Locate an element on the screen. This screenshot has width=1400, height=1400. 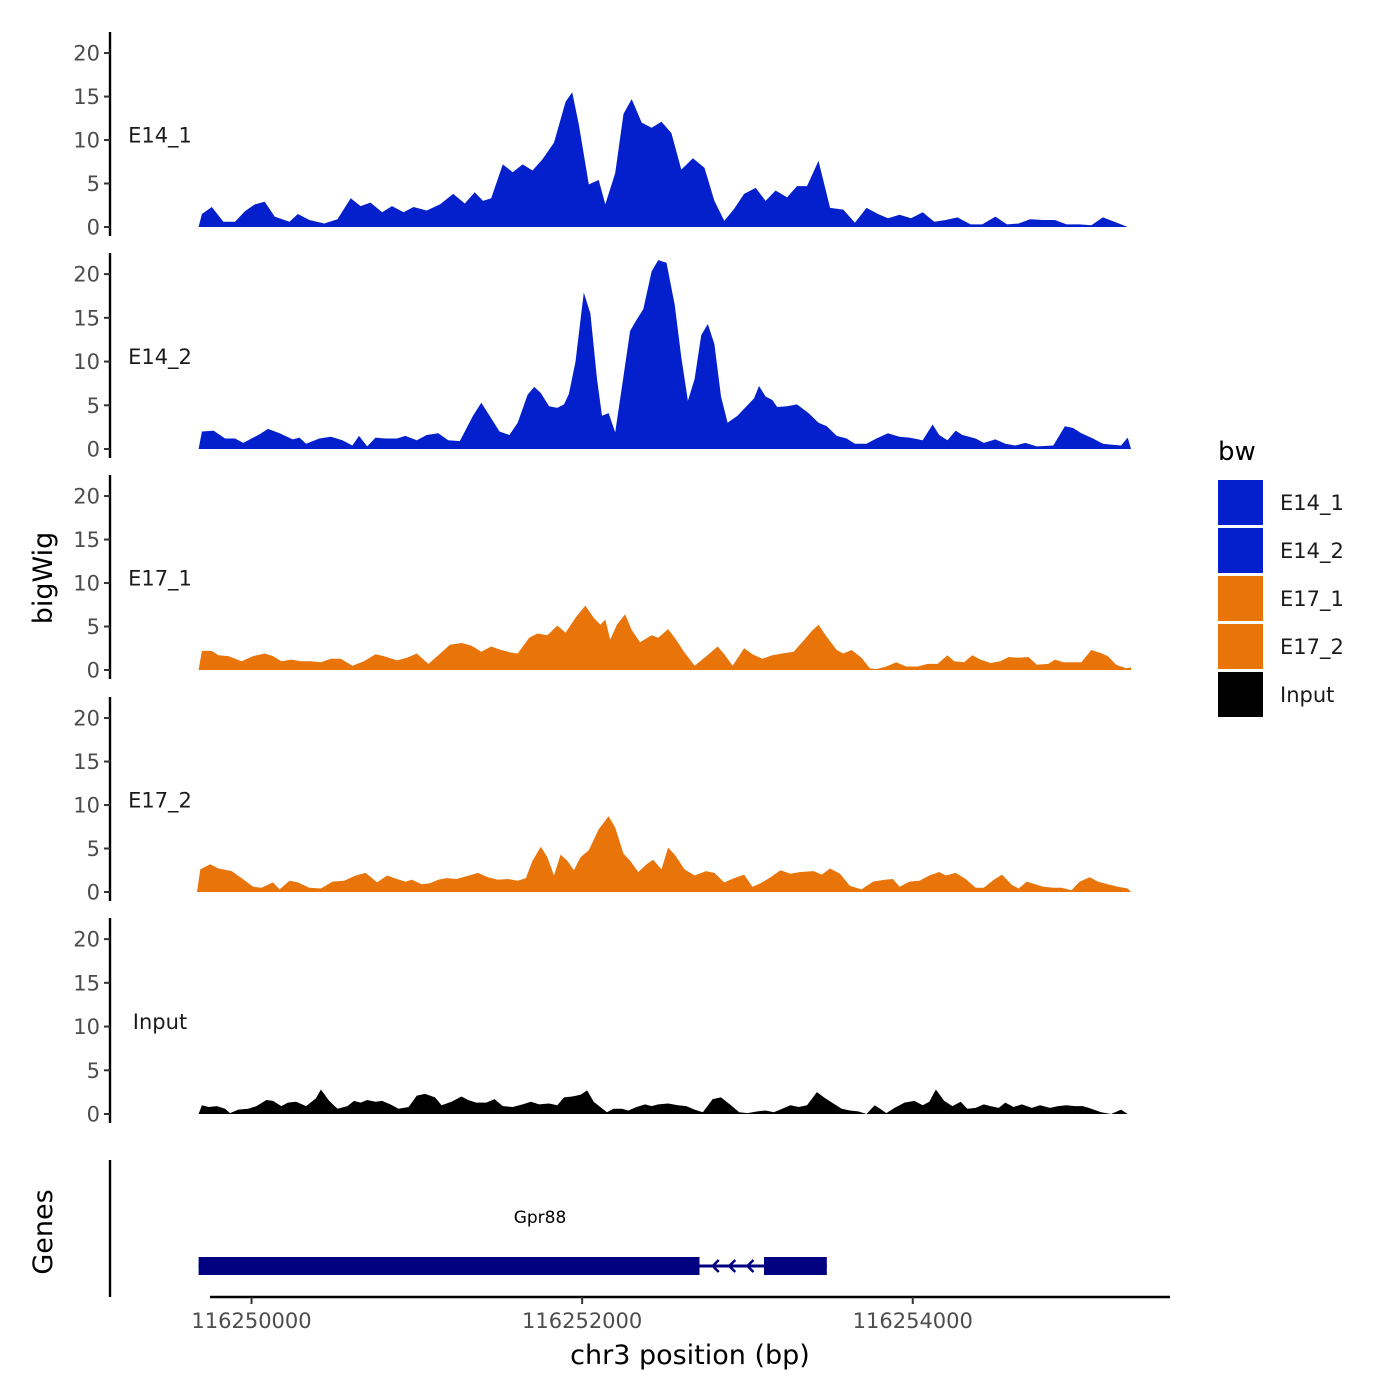
track-label-E14_2: E14_2 is located at coordinates (160, 357).